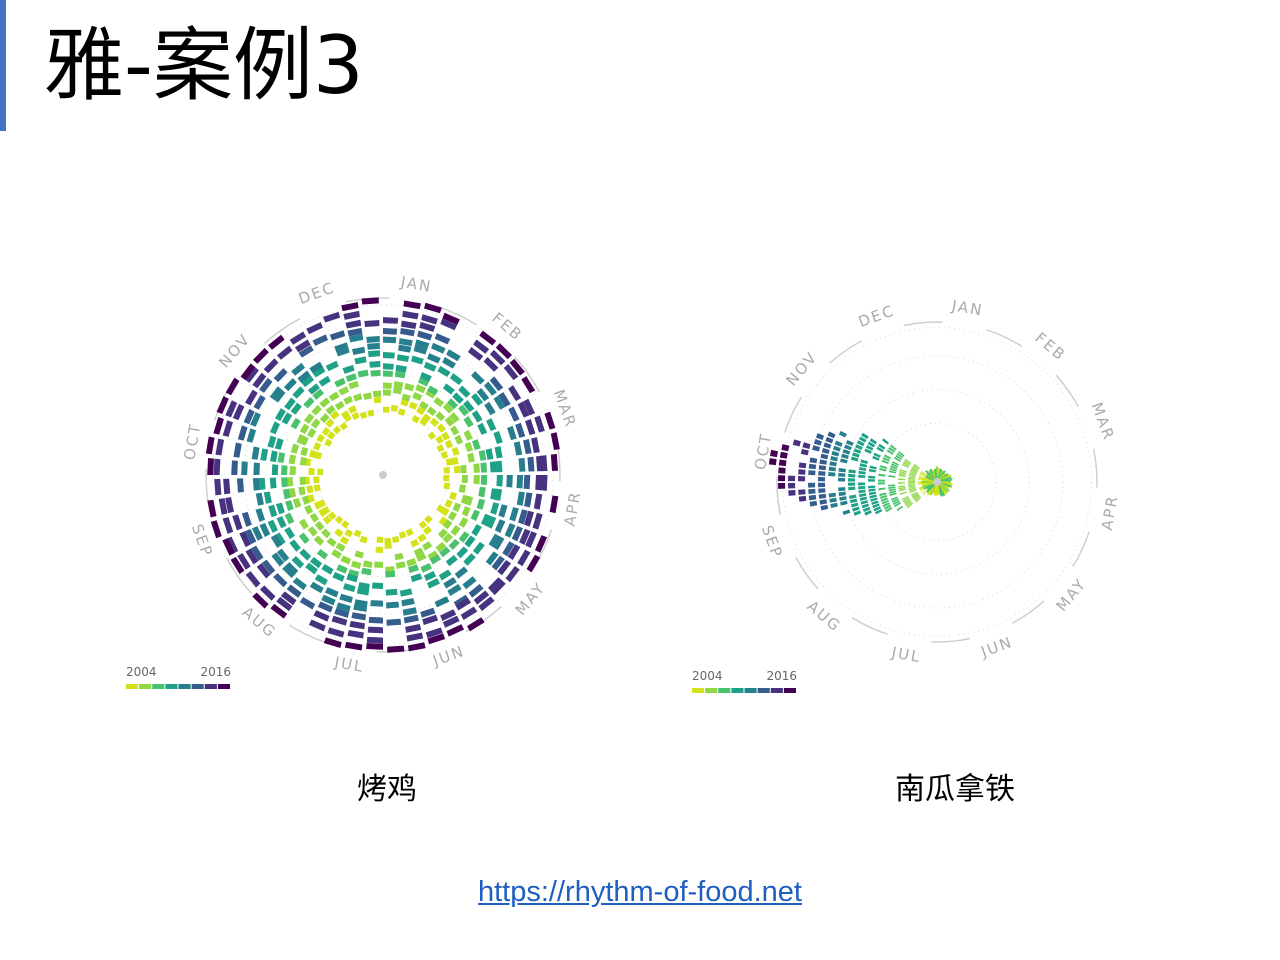 The image size is (1280, 960). I want to click on legend-end: 2016, so click(215, 672).